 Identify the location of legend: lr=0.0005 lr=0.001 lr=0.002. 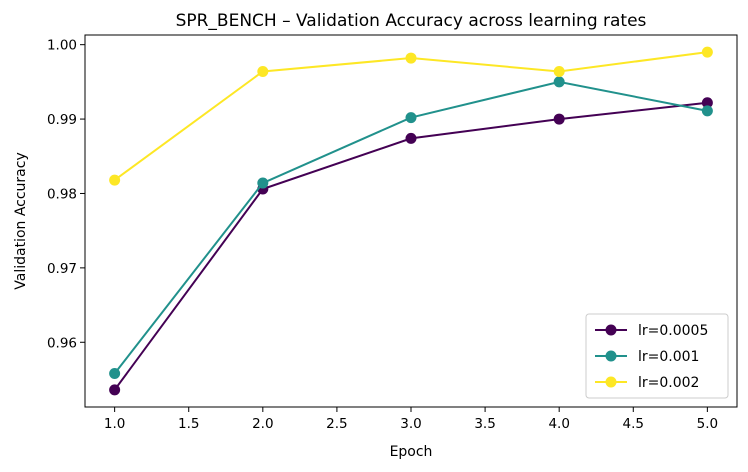
(657, 356).